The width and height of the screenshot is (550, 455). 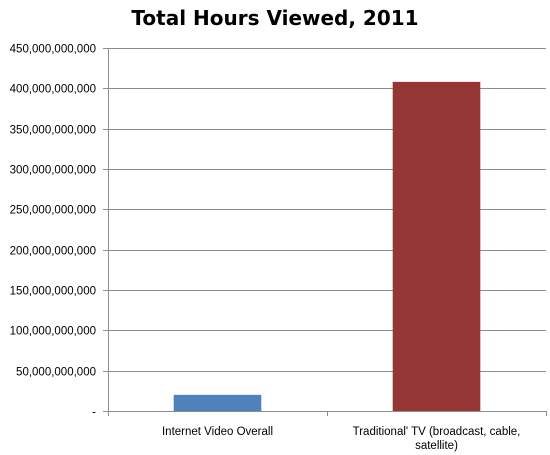 What do you see at coordinates (217, 432) in the screenshot?
I see `x-category-label: Internet Video Overall` at bounding box center [217, 432].